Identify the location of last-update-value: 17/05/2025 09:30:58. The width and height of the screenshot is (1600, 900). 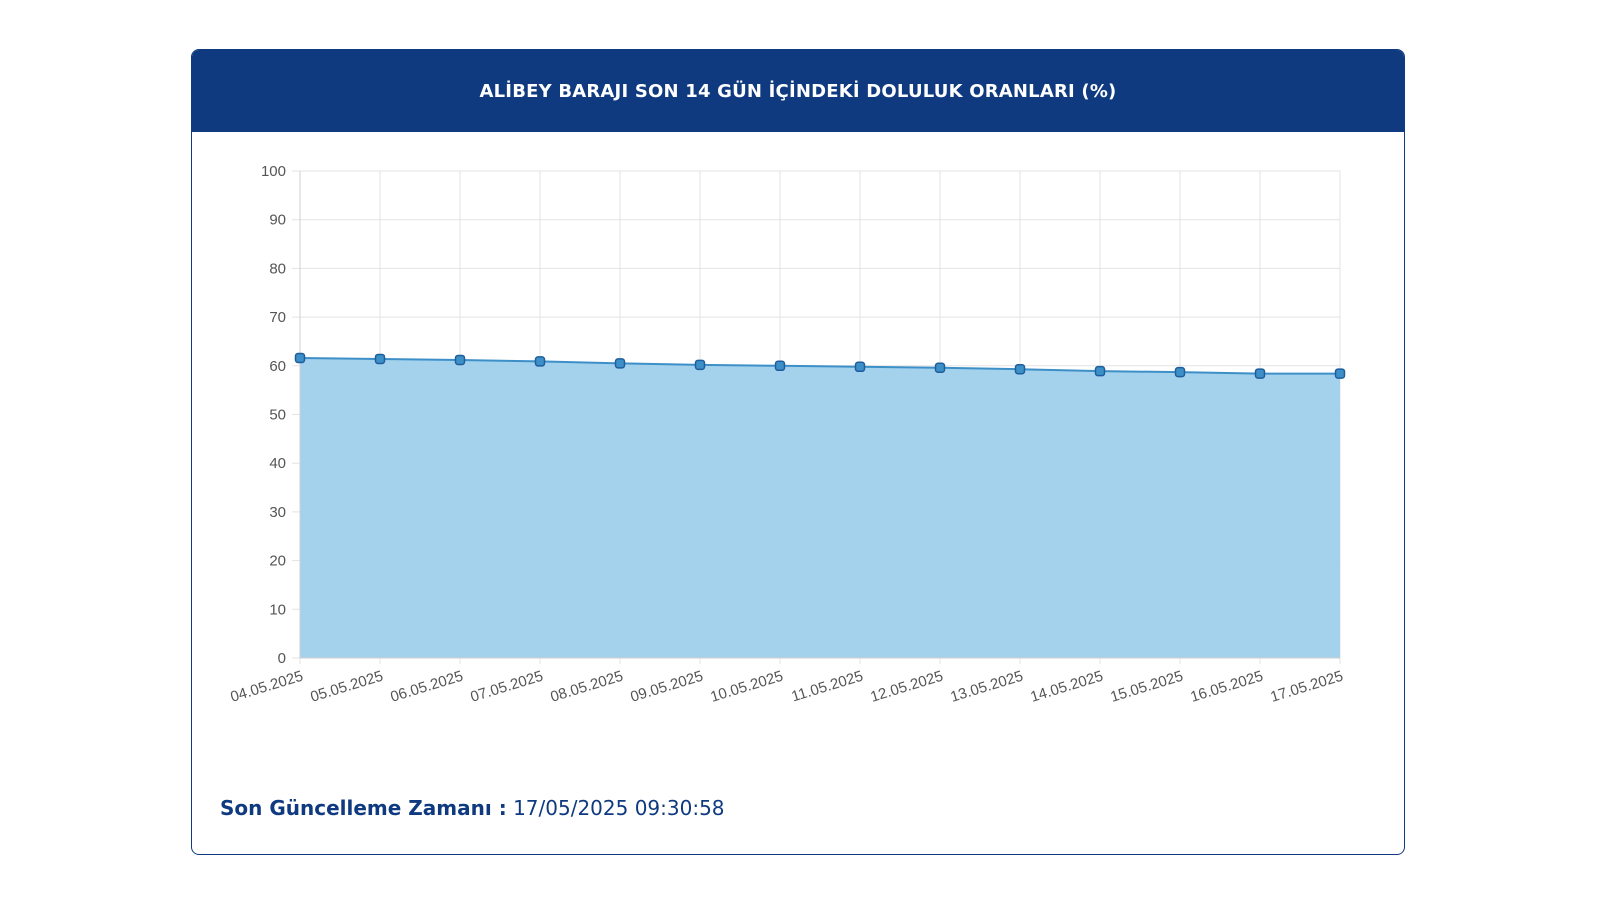
(619, 808).